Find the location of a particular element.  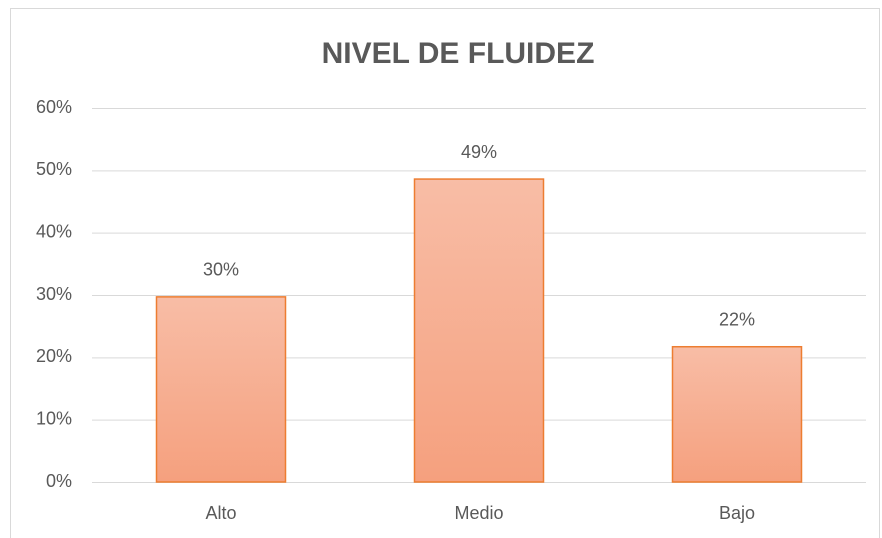

y-tick-label: 0% is located at coordinates (59, 481).